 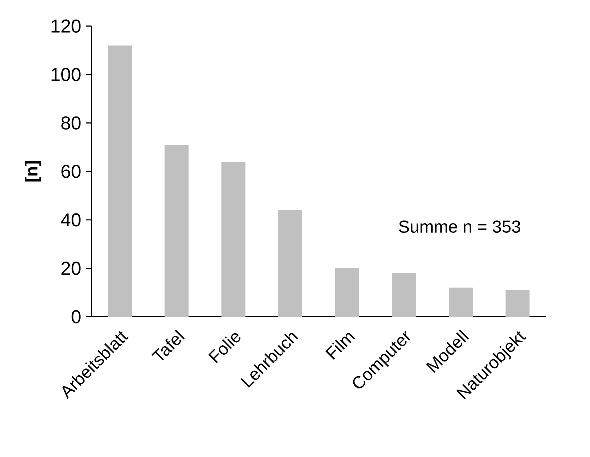 What do you see at coordinates (71, 220) in the screenshot?
I see `y-tick-label: 40` at bounding box center [71, 220].